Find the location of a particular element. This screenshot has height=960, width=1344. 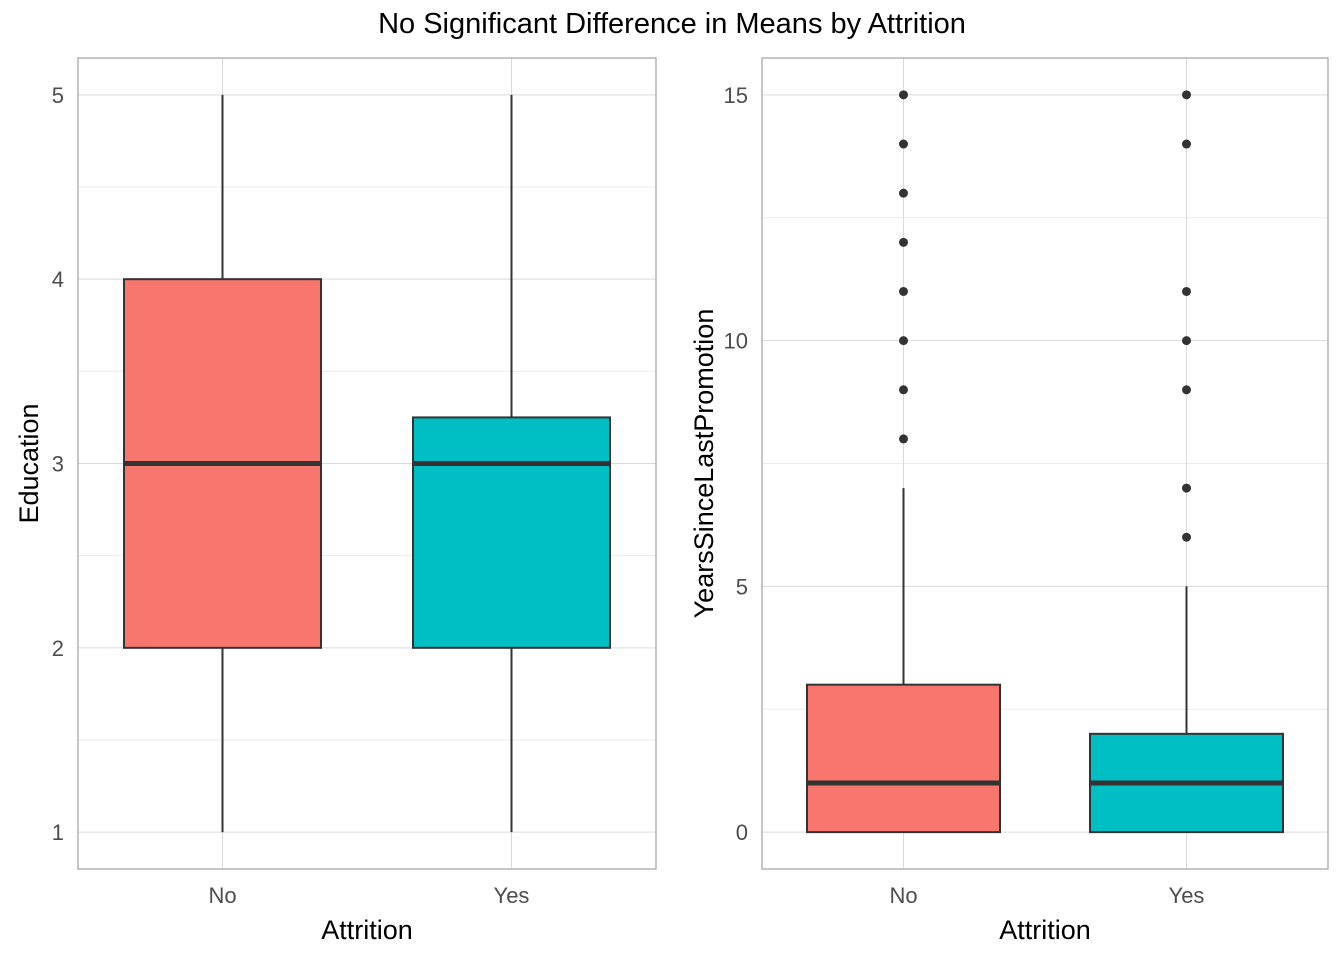

y-tick-label: 0 is located at coordinates (742, 832).